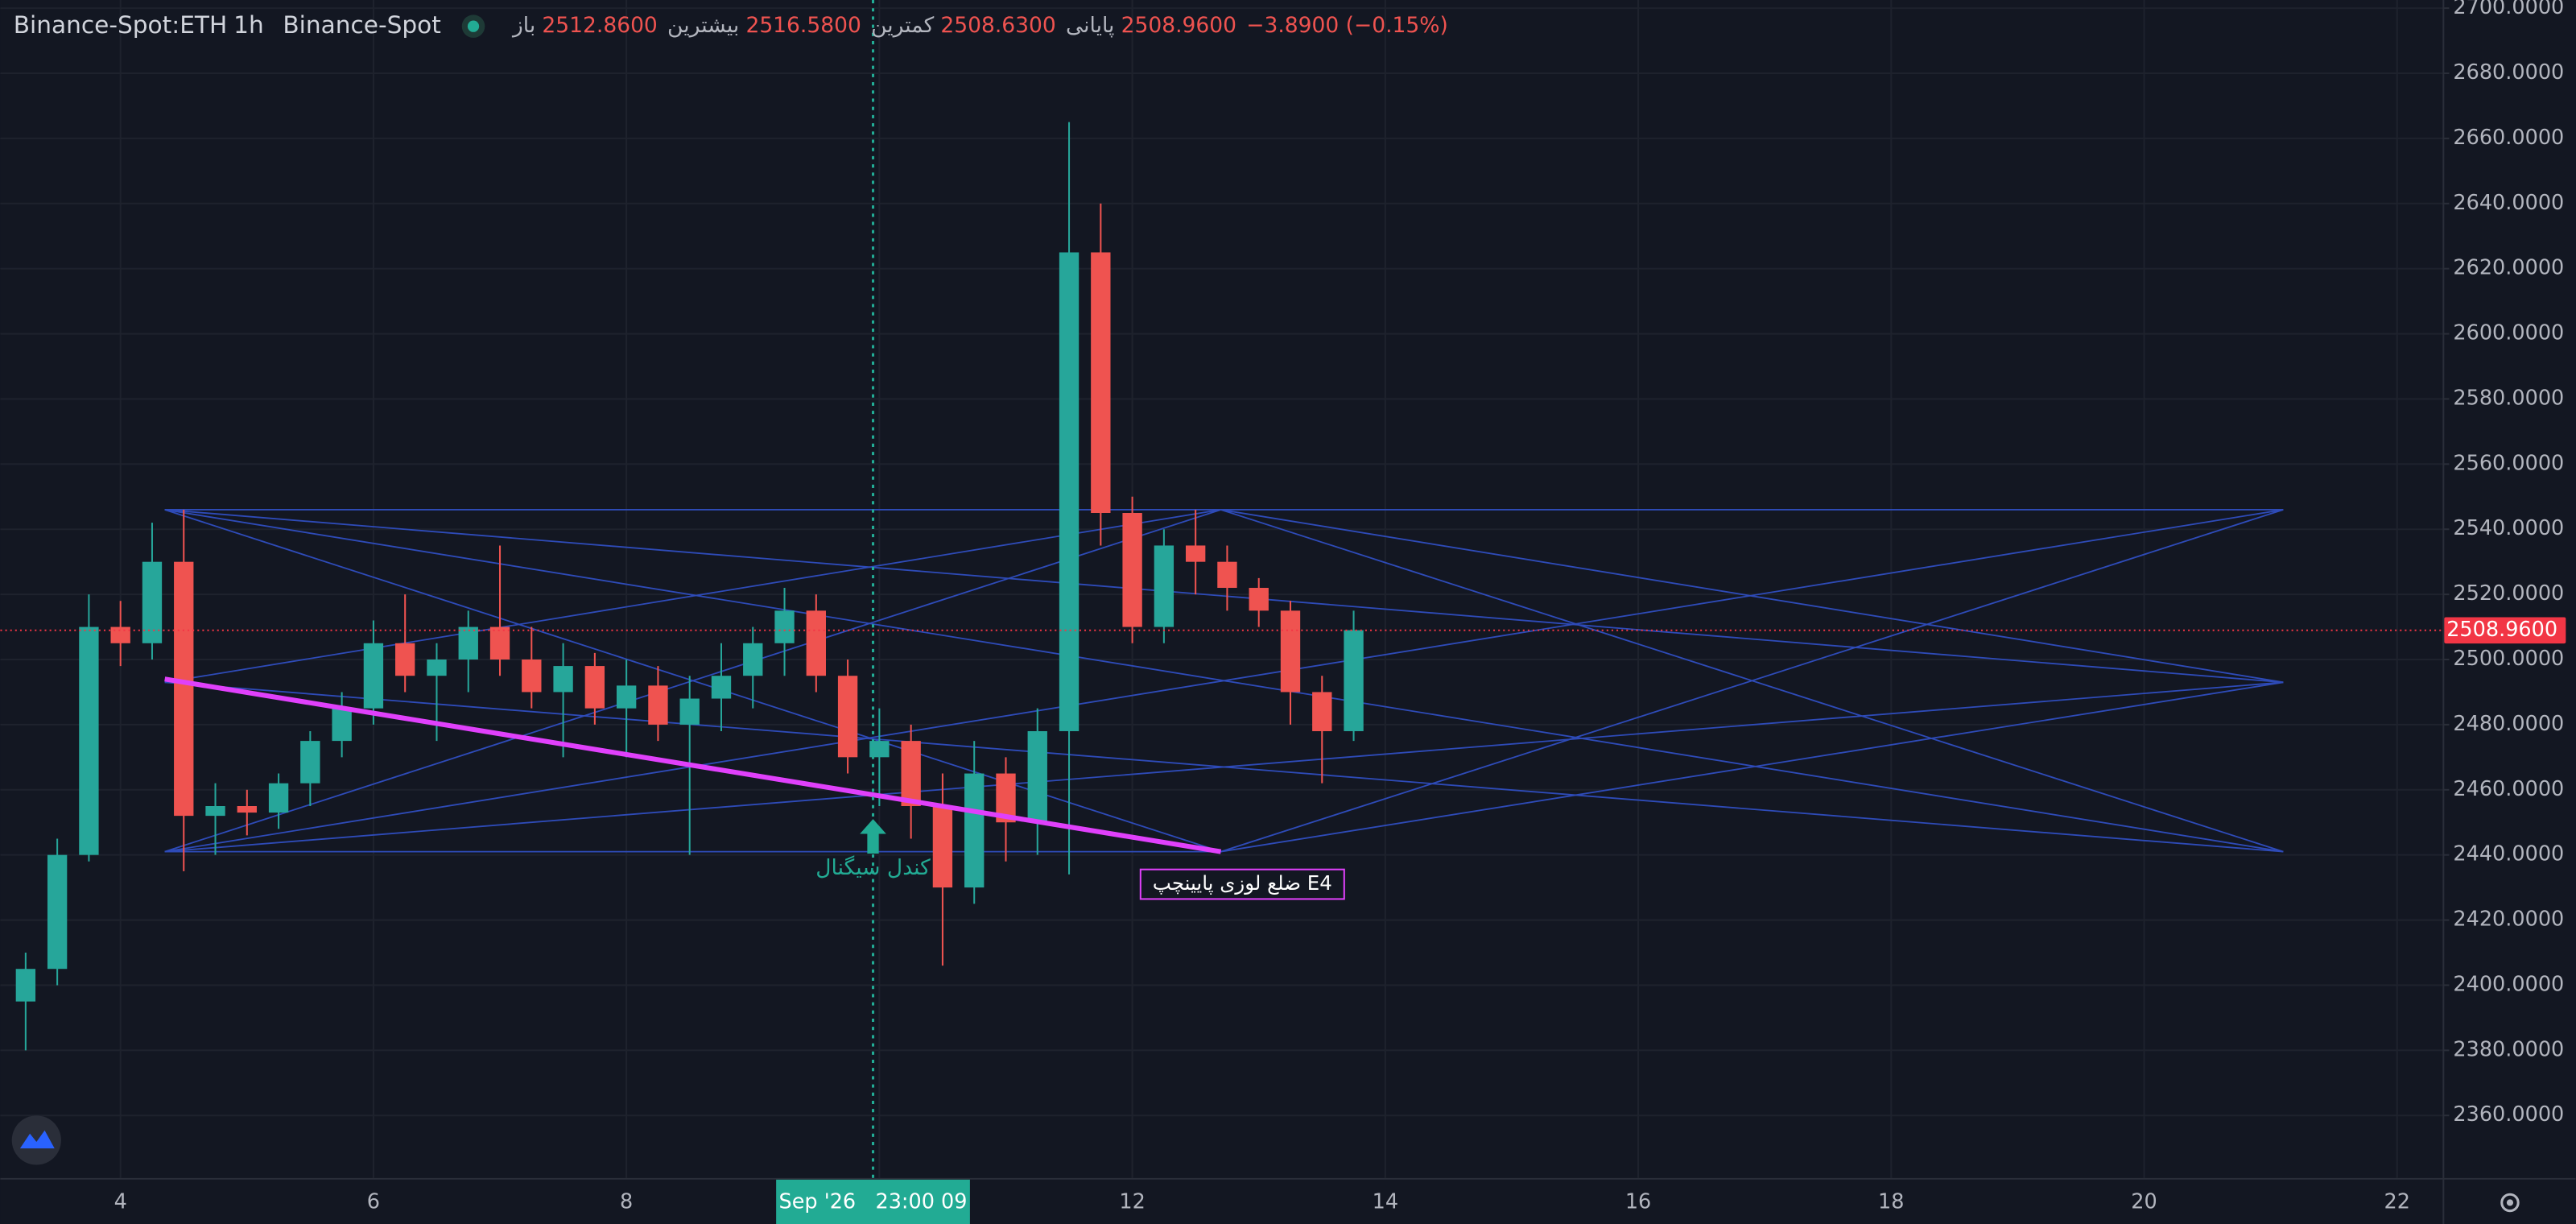 The width and height of the screenshot is (2576, 1224). Describe the element at coordinates (2397, 1201) in the screenshot. I see `x-tick-label: 22` at that location.